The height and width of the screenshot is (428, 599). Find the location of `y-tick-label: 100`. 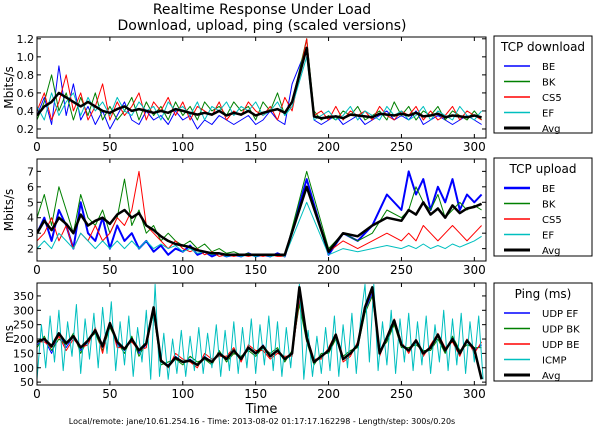

y-tick-label: 100 is located at coordinates (23, 368).